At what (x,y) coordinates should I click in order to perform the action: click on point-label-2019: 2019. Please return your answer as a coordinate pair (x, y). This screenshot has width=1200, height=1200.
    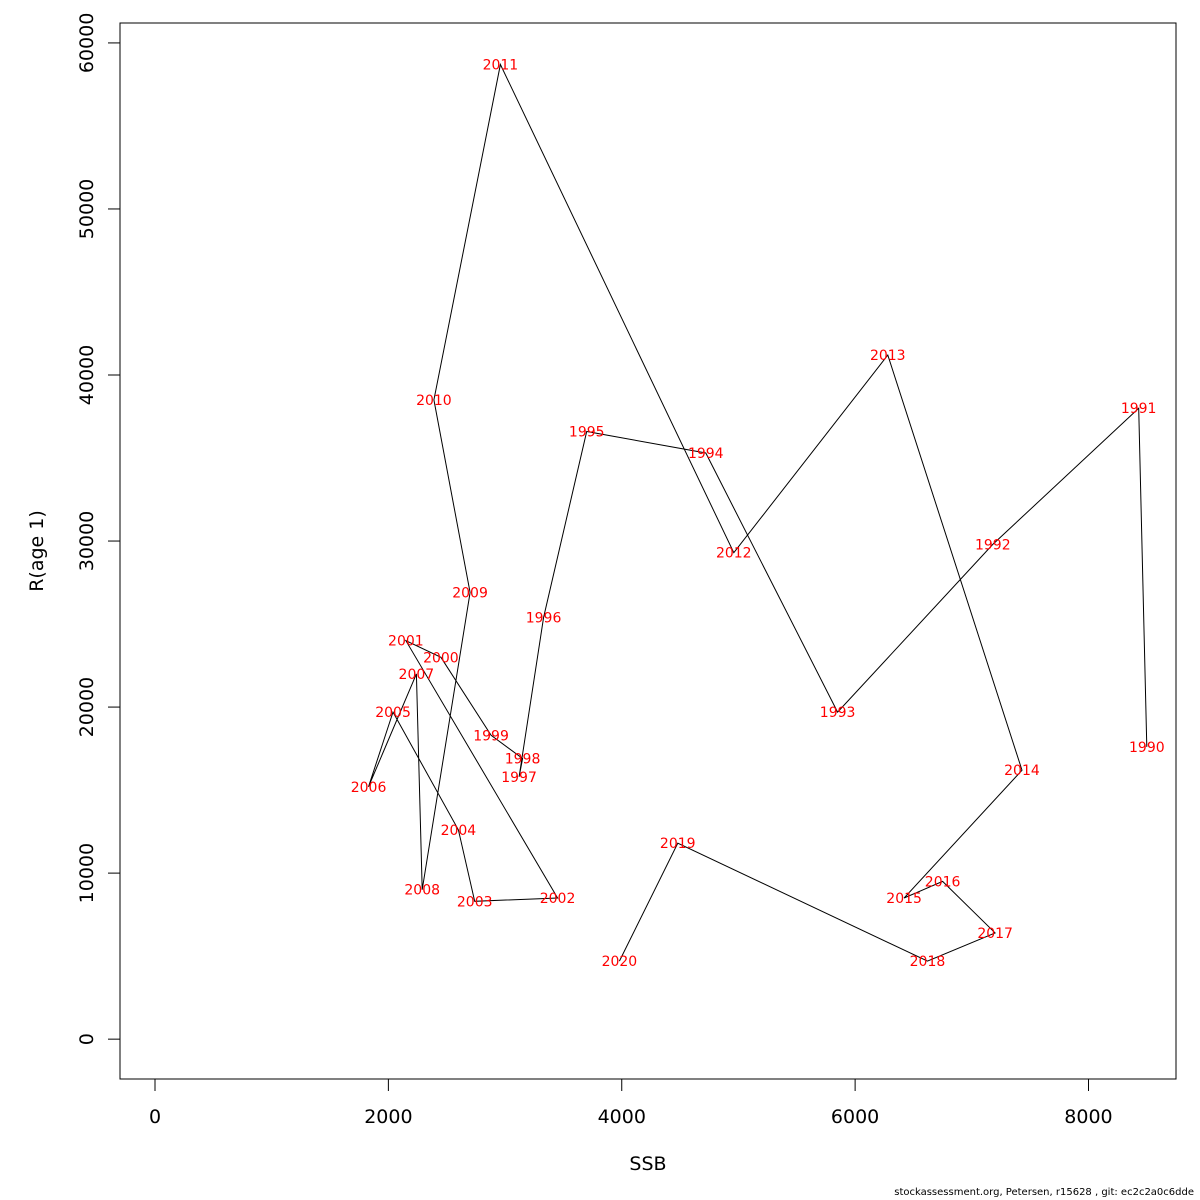
    Looking at the image, I should click on (678, 844).